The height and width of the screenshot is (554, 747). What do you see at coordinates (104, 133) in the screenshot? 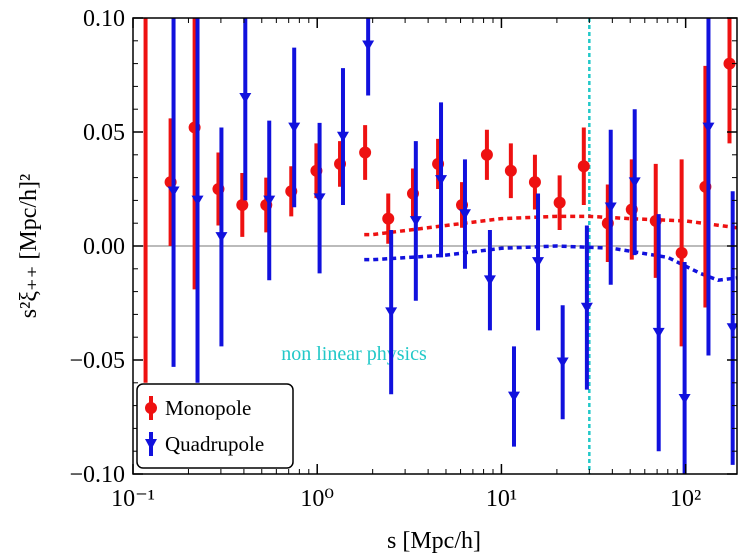
I see `y-tick-label: 0.05` at bounding box center [104, 133].